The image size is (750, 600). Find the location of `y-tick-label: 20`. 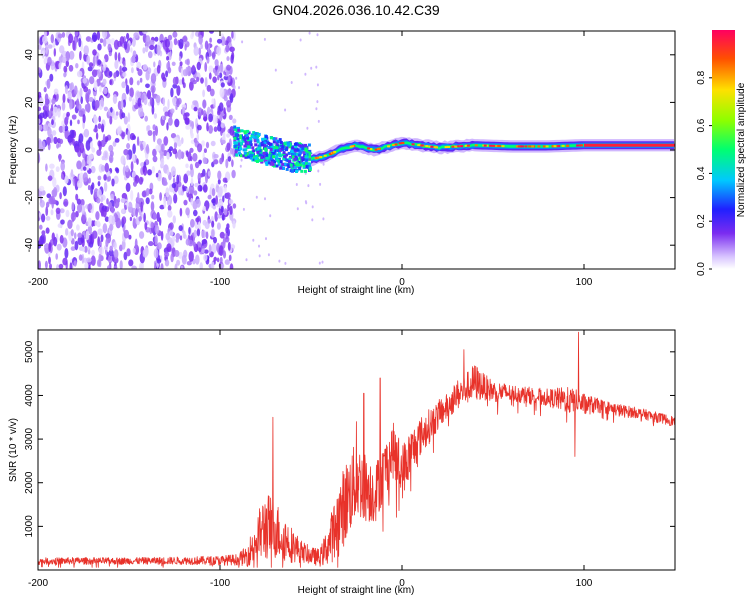

y-tick-label: 20 is located at coordinates (29, 102).